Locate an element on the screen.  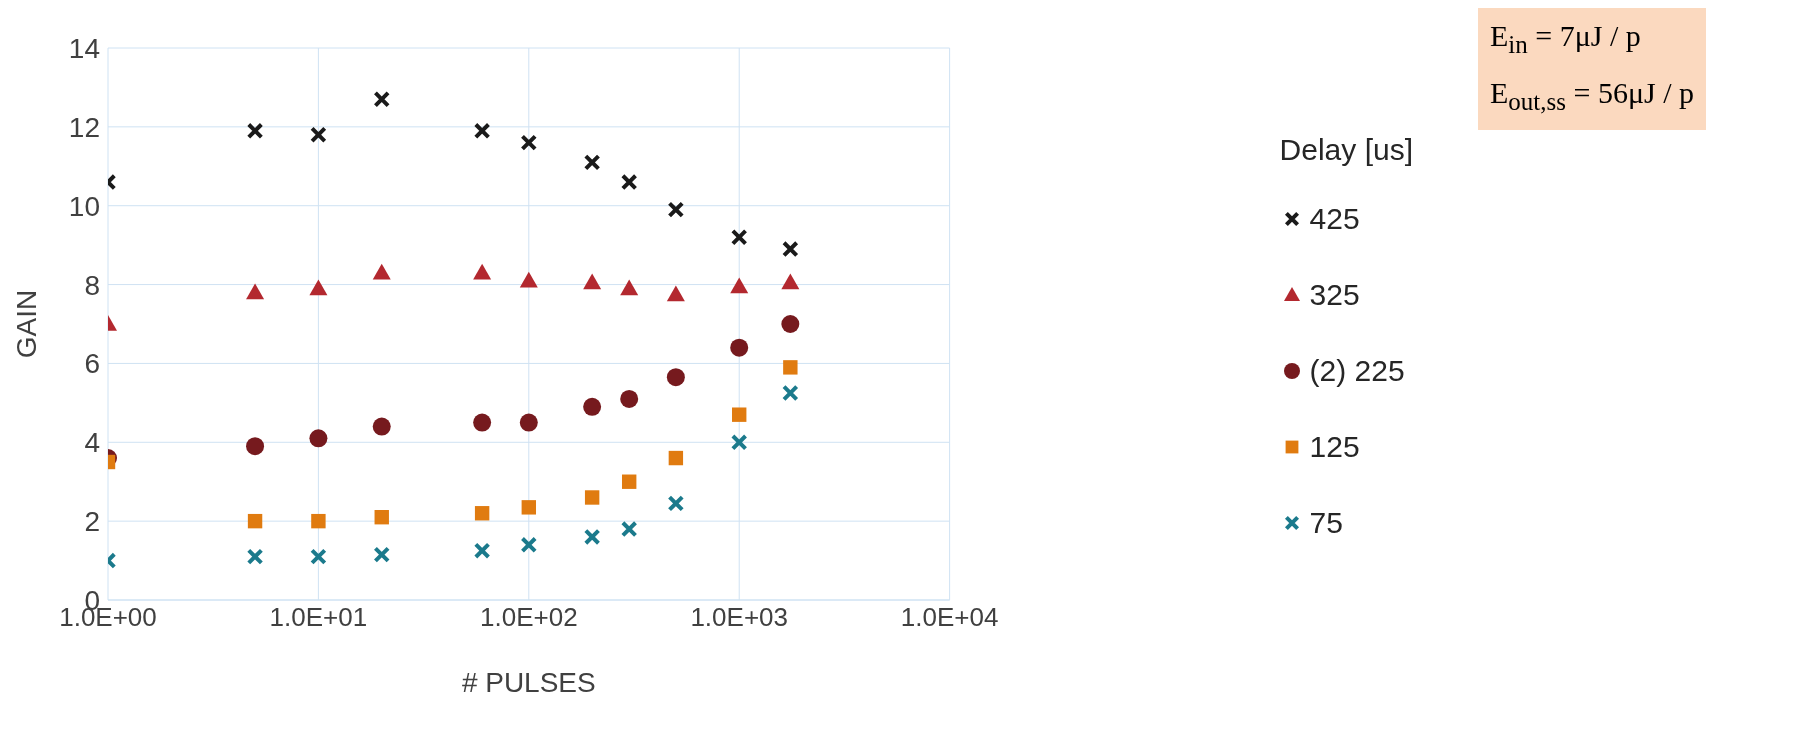
y-axis-title: GAIN is located at coordinates (26, 324).